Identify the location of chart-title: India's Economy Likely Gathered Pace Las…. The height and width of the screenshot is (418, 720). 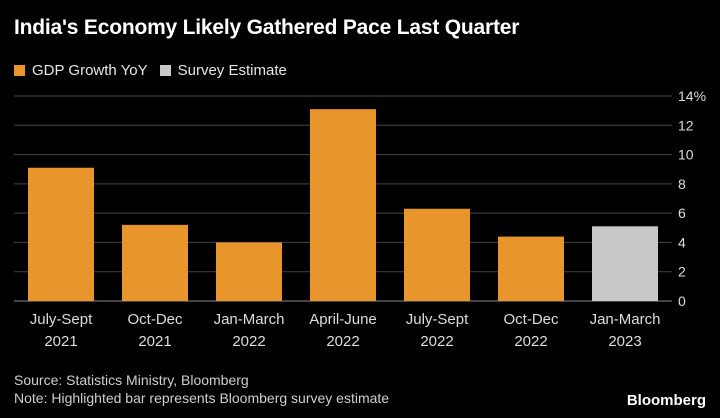
(267, 27).